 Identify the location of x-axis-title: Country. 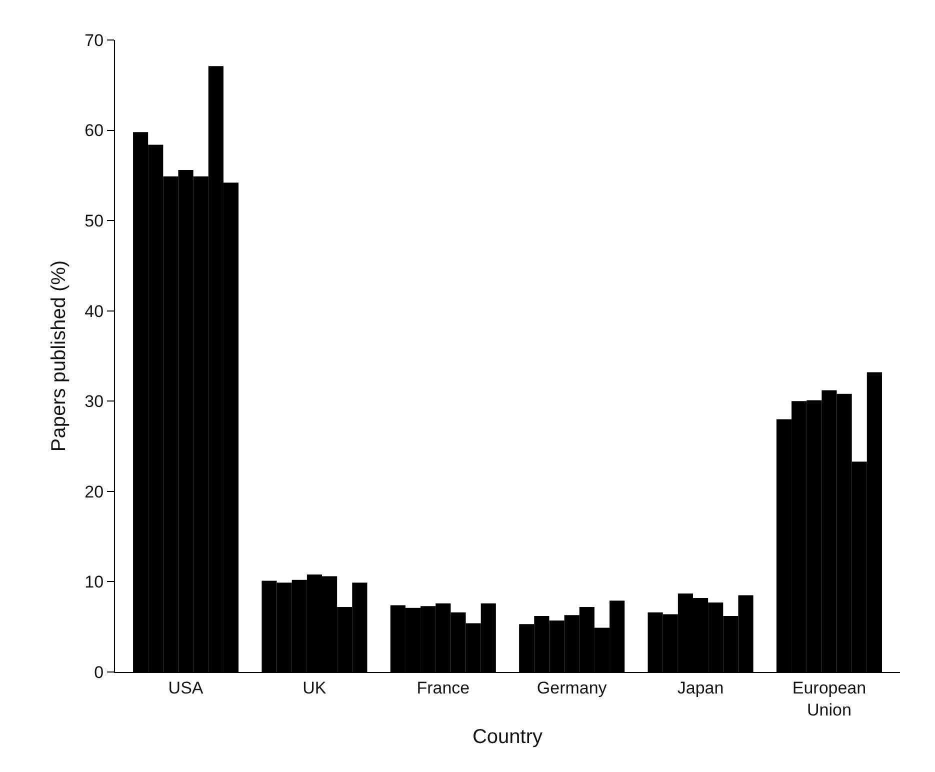
(507, 737).